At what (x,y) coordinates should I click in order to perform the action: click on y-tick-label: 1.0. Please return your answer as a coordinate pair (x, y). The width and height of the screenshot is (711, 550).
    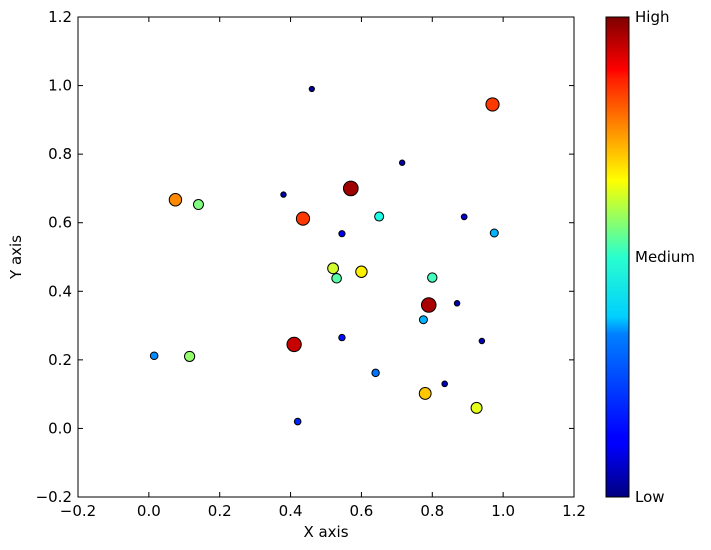
    Looking at the image, I should click on (60, 86).